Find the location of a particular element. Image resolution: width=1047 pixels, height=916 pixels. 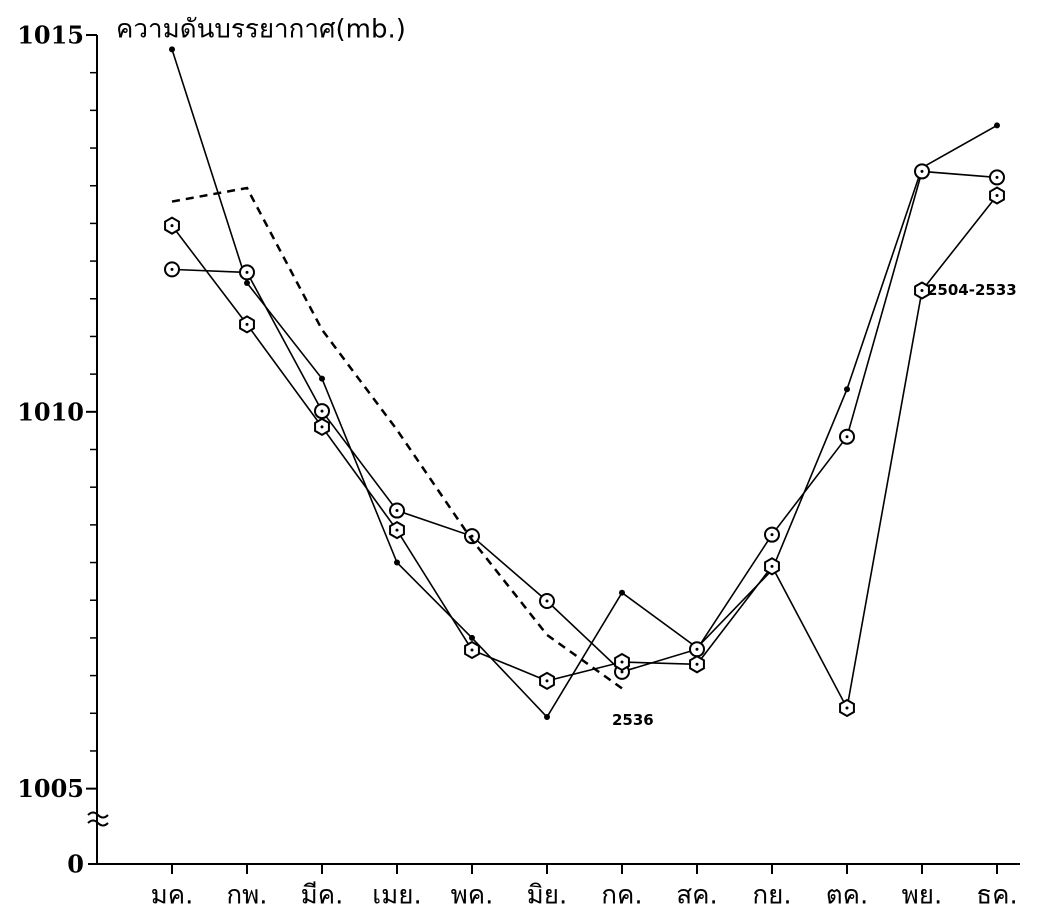

axis-break is located at coordinates (98, 819).